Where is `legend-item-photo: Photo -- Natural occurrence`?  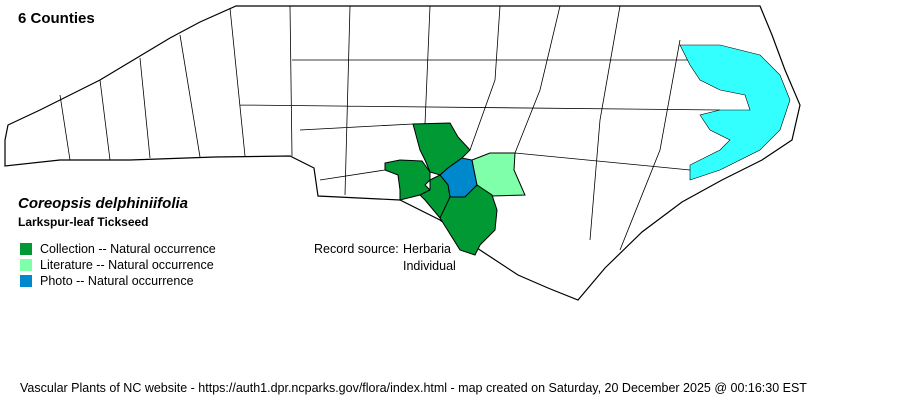
legend-item-photo: Photo -- Natural occurrence is located at coordinates (107, 281).